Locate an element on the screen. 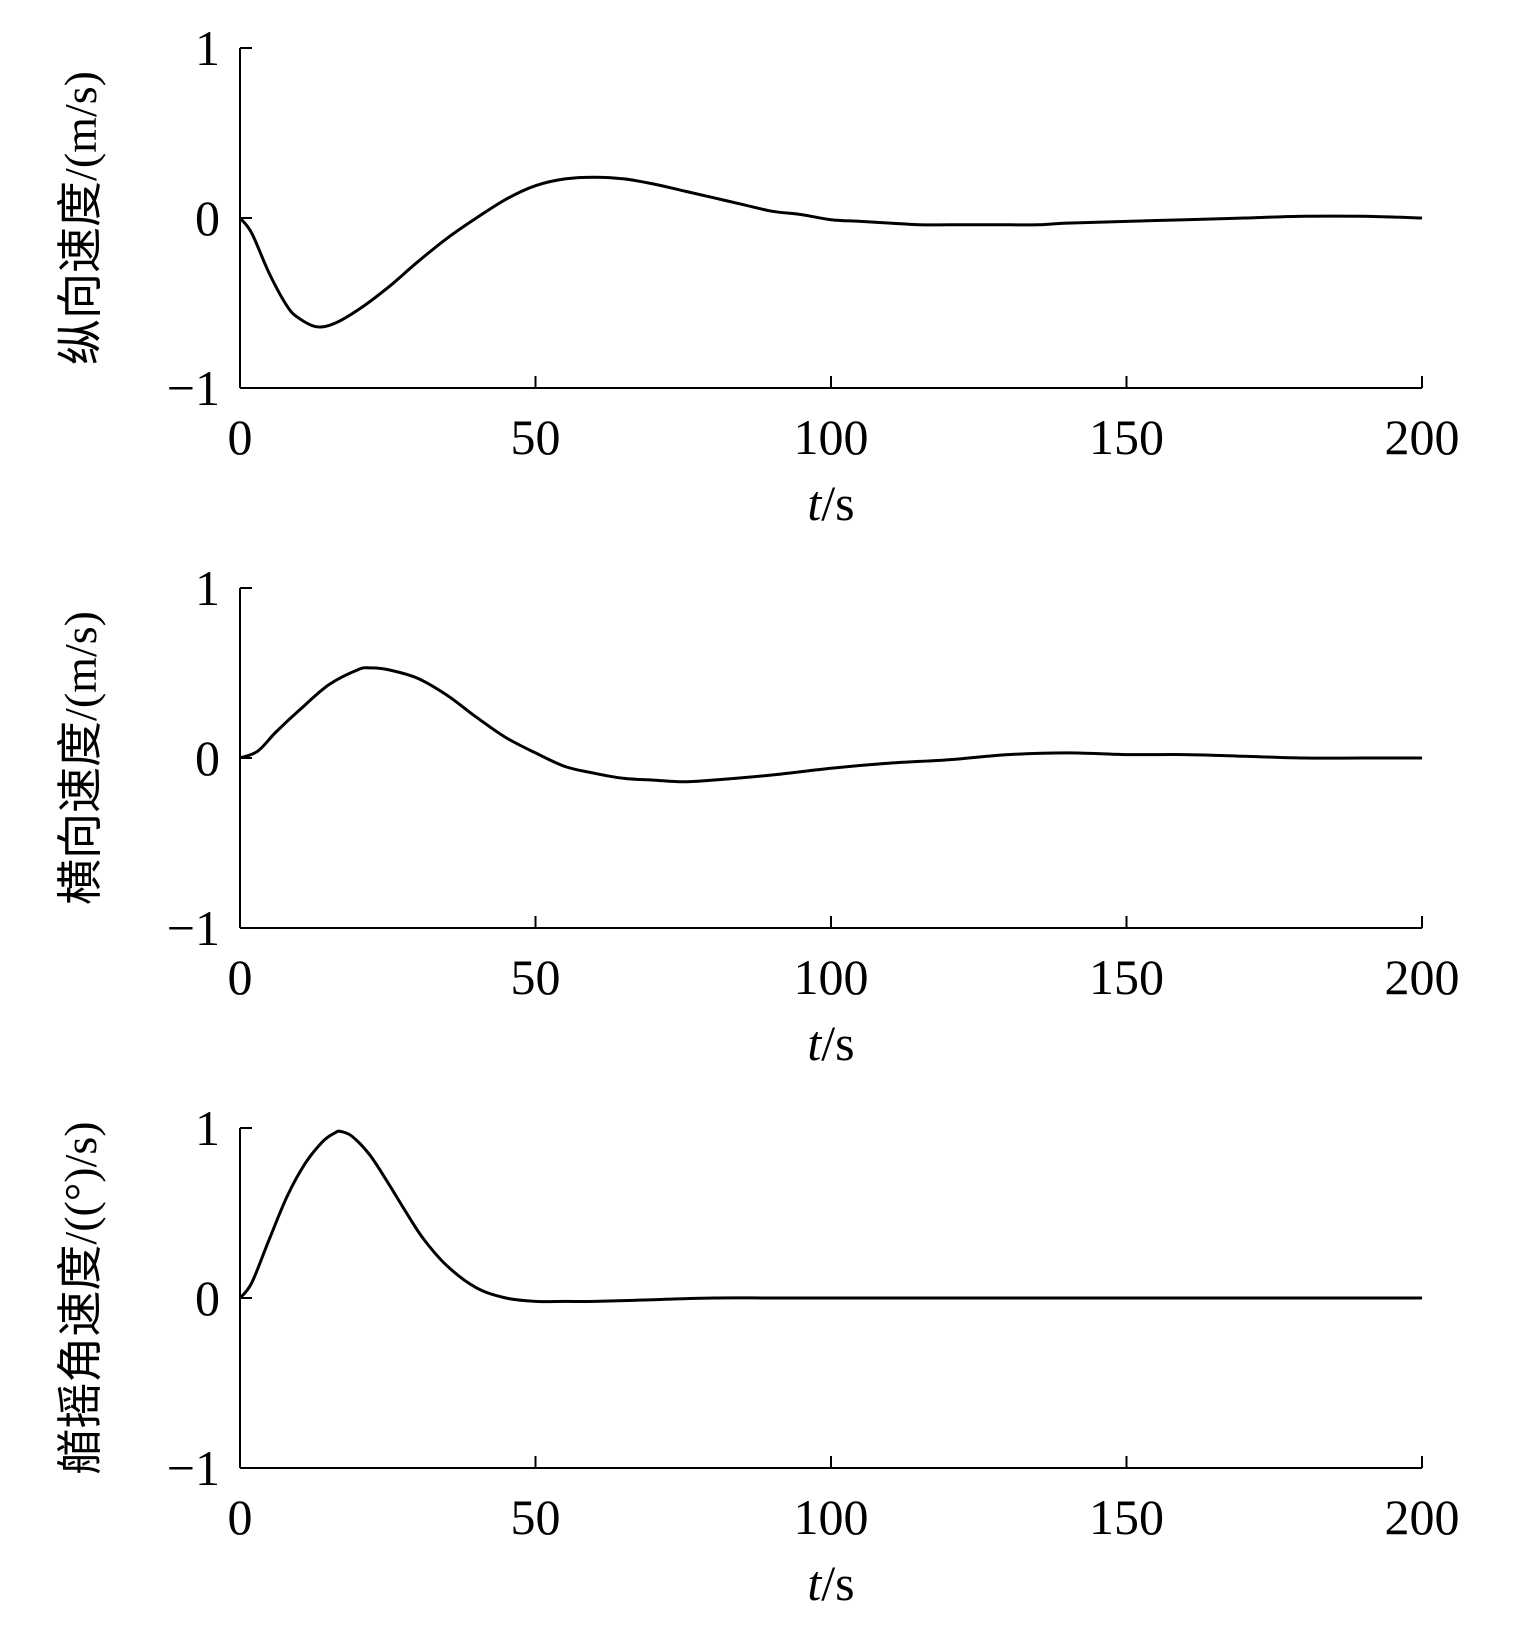  y-axis-label: 纵向速度/(m/s) is located at coordinates (80, 218).